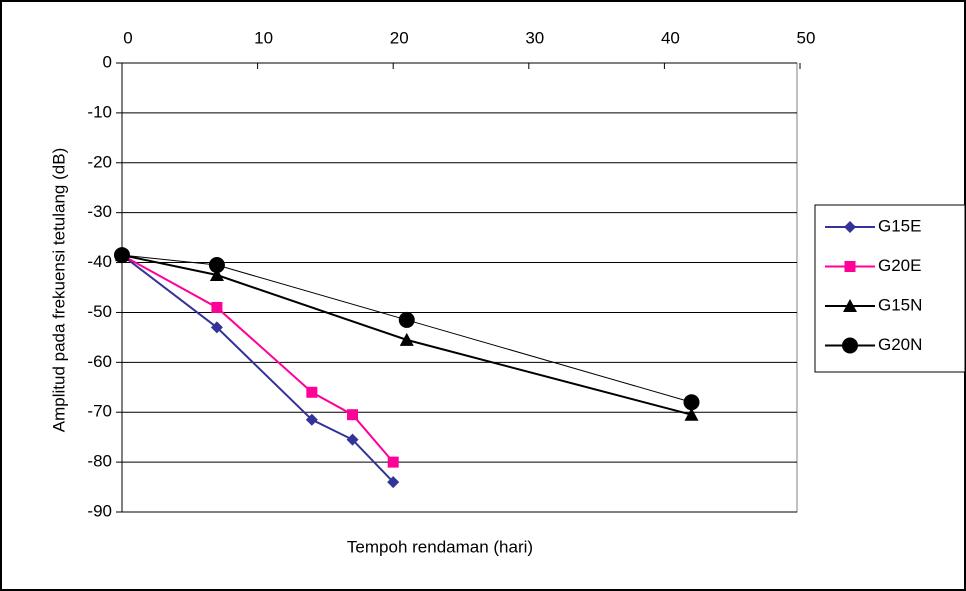 The width and height of the screenshot is (966, 591). What do you see at coordinates (670, 37) in the screenshot?
I see `x-tick-label: 40` at bounding box center [670, 37].